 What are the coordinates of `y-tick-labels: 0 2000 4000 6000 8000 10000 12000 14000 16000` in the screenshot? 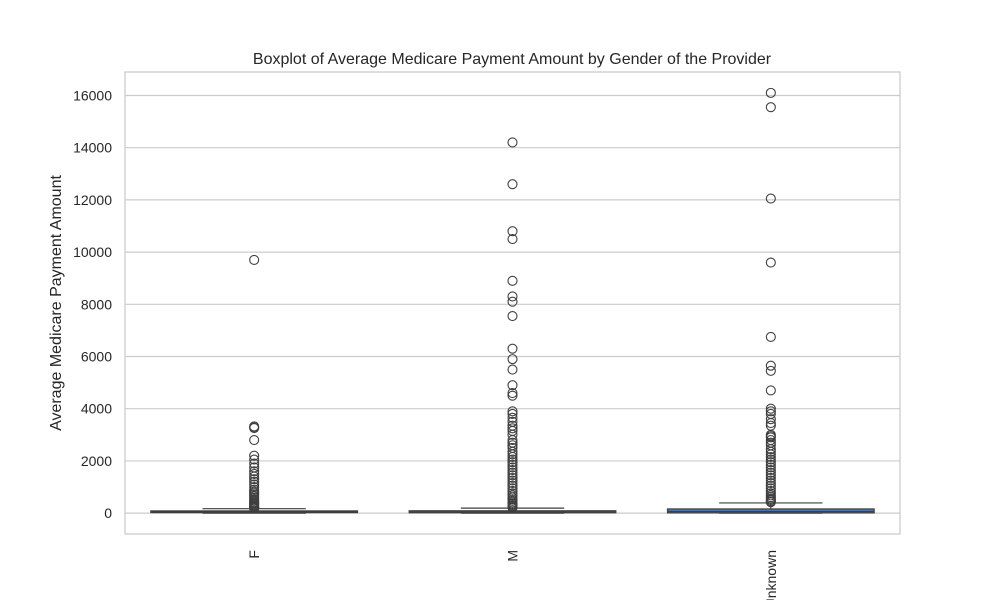 It's located at (92, 304).